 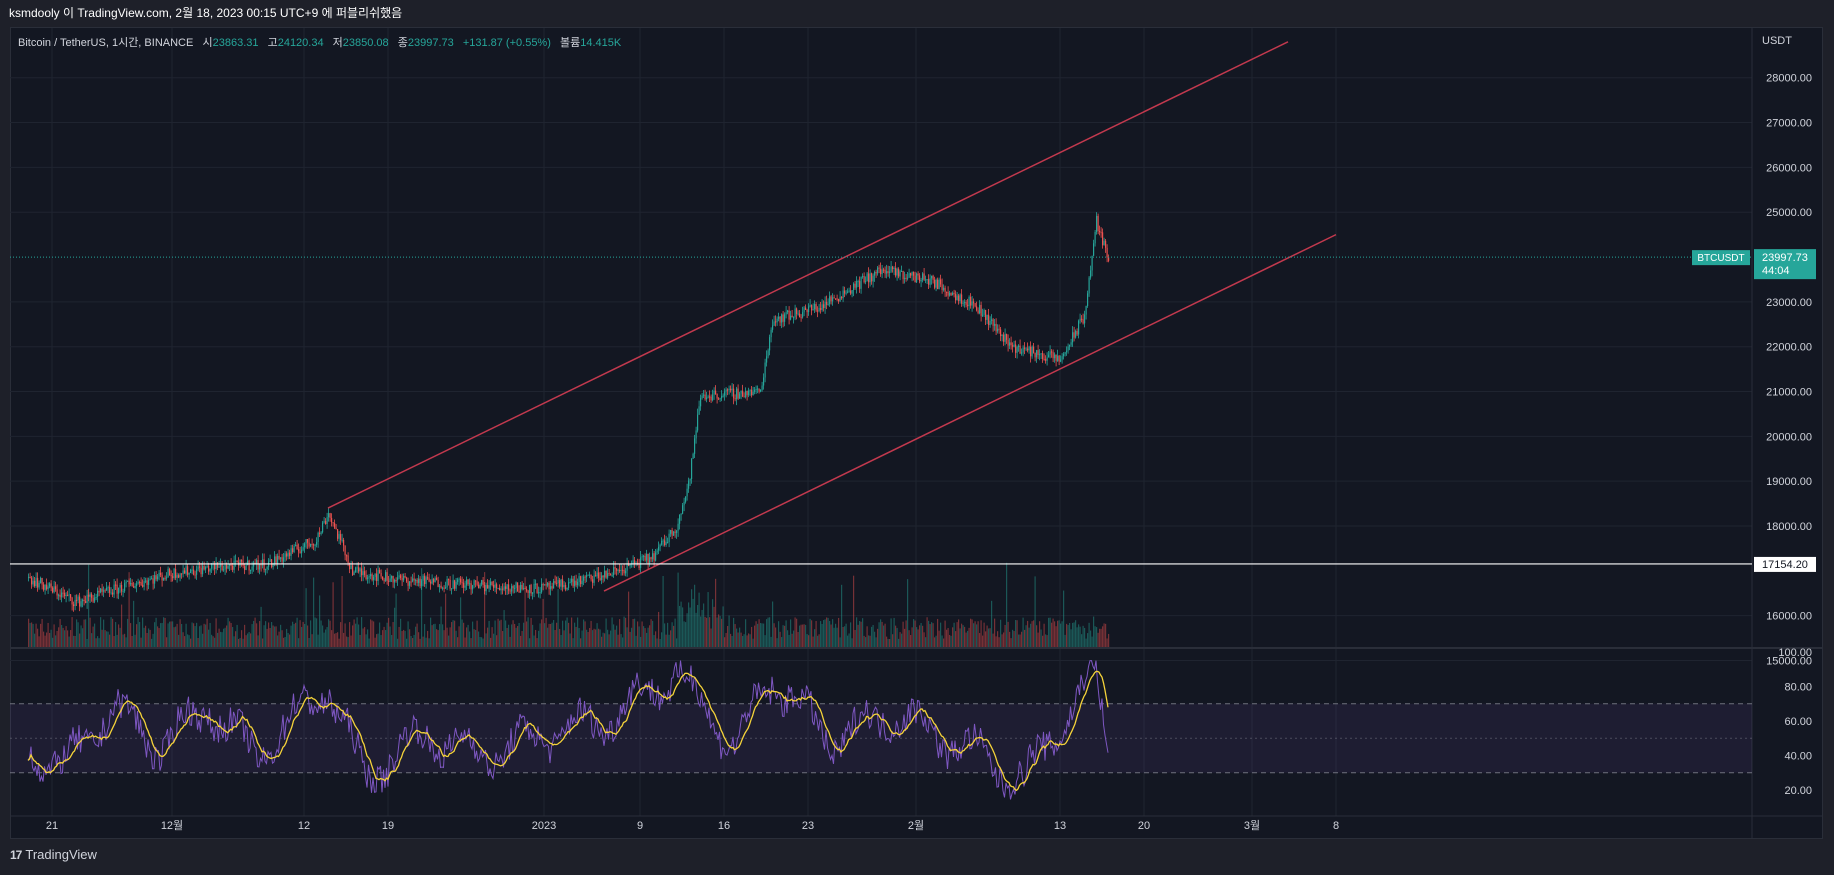 What do you see at coordinates (53, 854) in the screenshot?
I see `tradingview-footer: 17 TradingView` at bounding box center [53, 854].